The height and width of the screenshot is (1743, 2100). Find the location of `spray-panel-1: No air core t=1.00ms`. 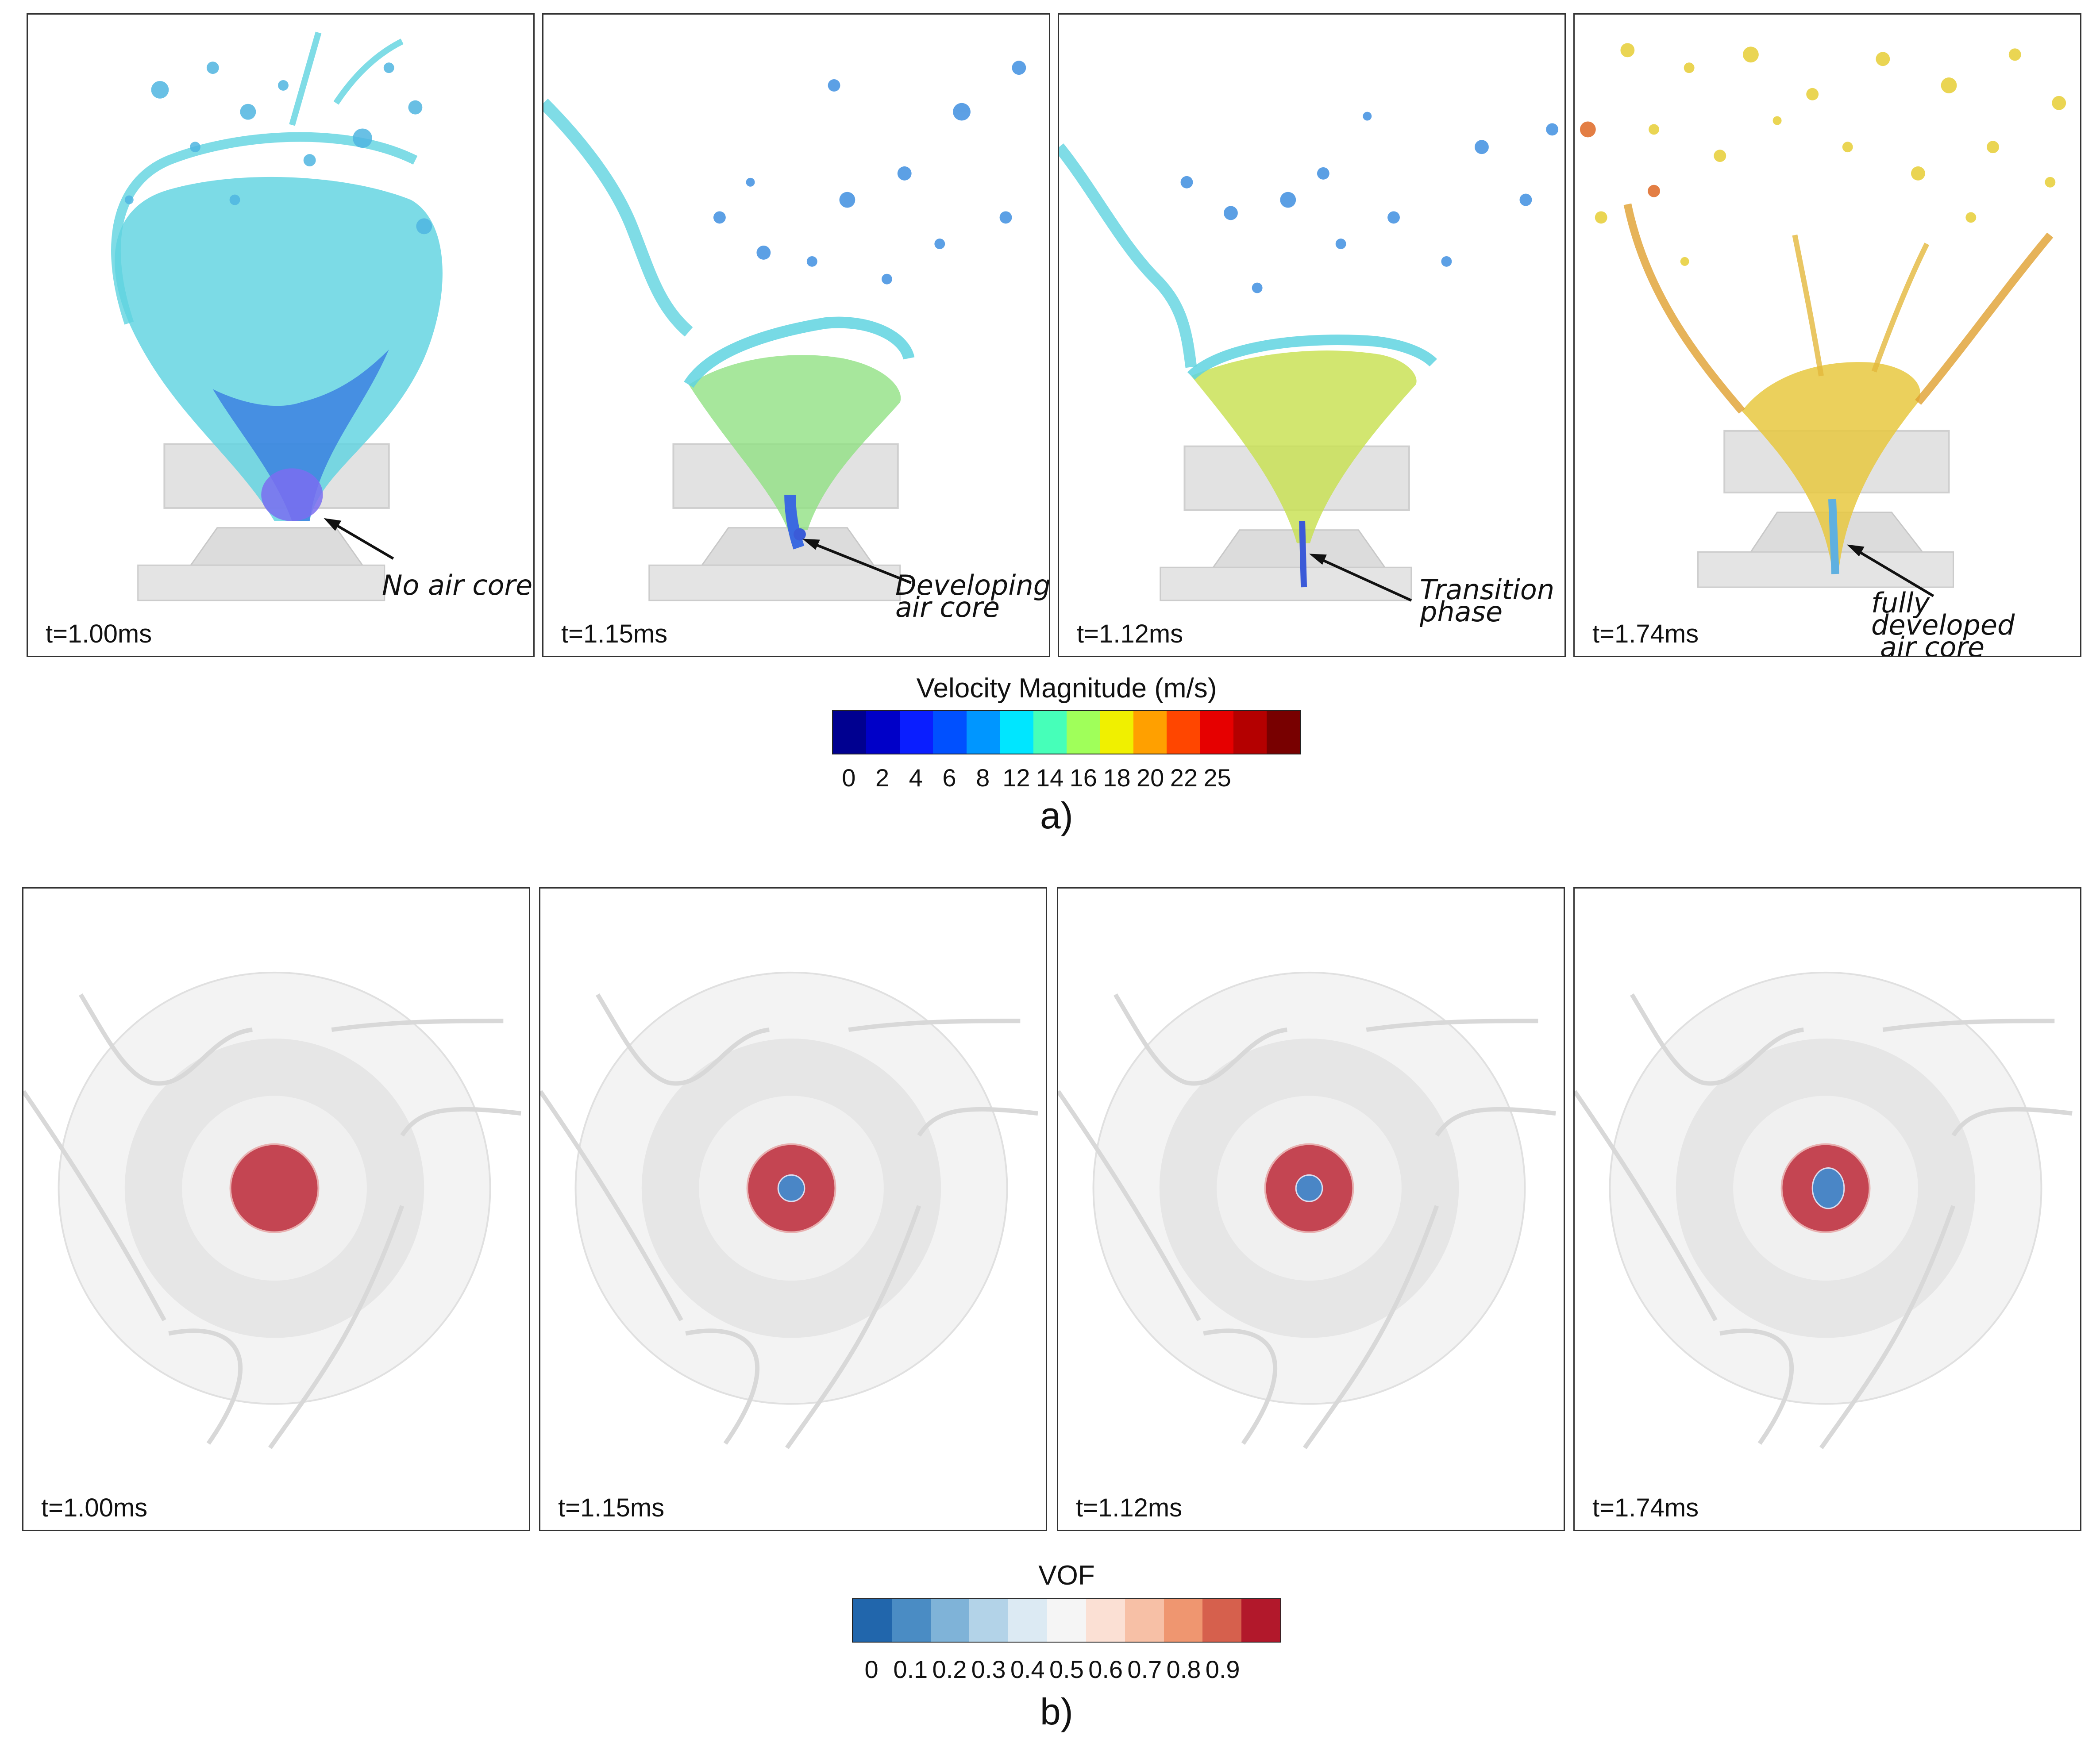

spray-panel-1: No air core t=1.00ms is located at coordinates (281, 335).